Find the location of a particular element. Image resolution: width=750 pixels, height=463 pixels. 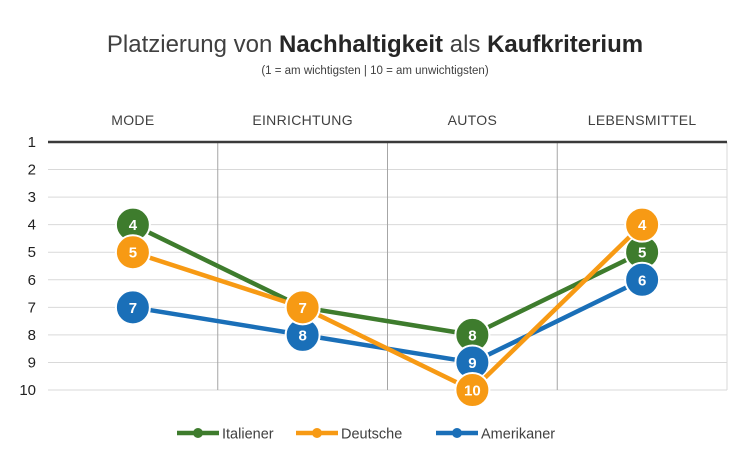

y-tick-label: 5 is located at coordinates (32, 252).